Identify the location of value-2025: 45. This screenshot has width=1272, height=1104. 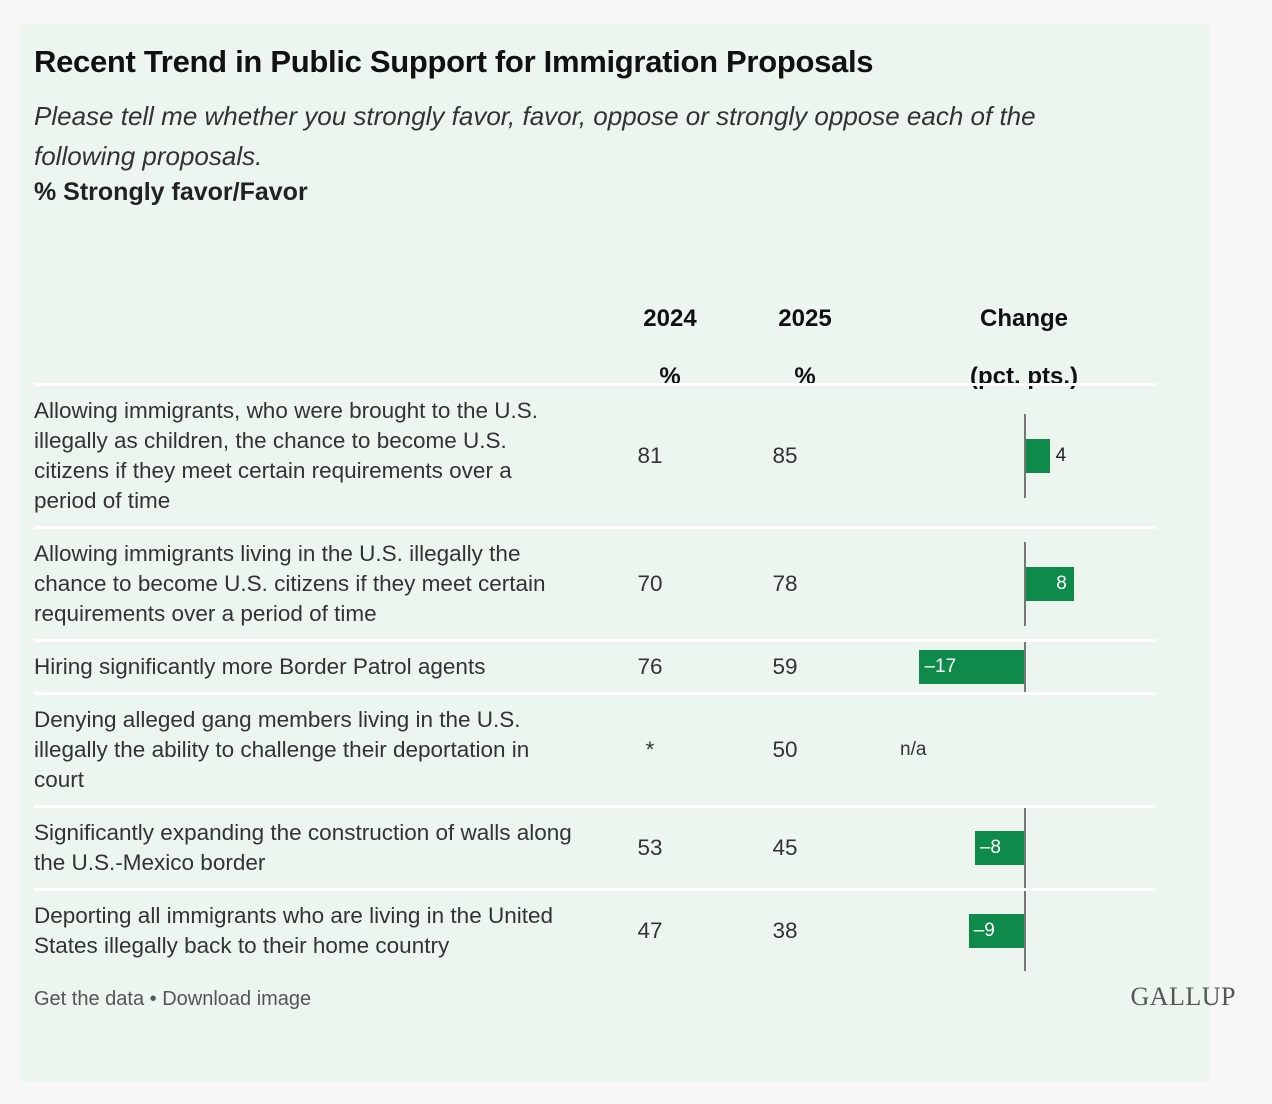
(785, 847).